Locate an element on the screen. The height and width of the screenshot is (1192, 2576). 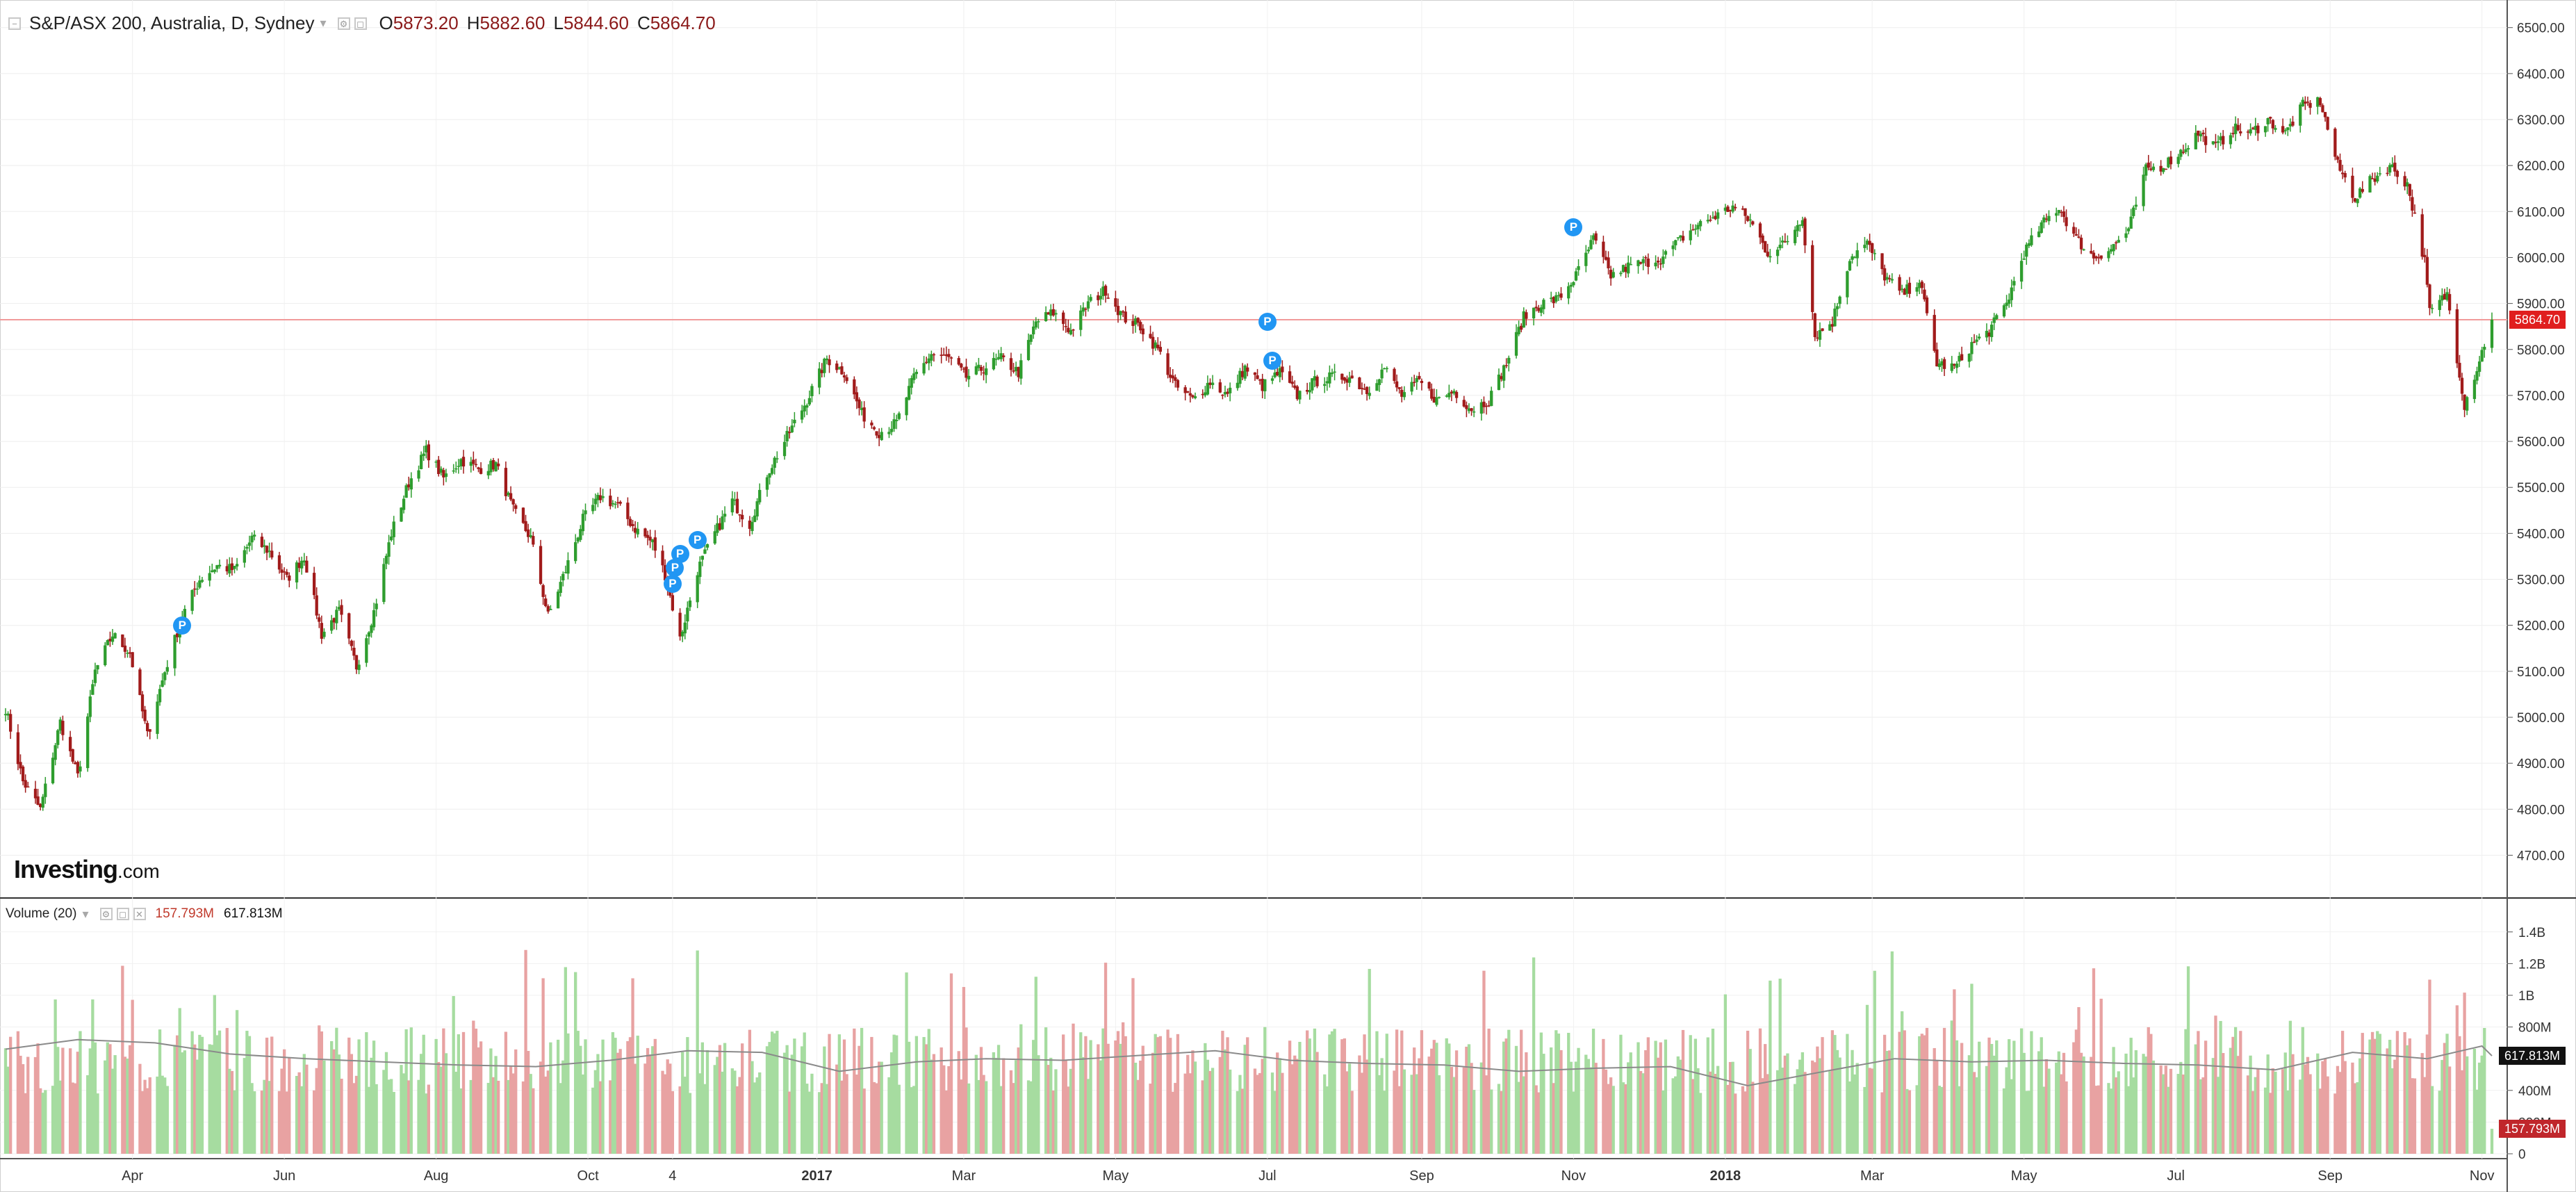
symbol-title: S&P/ASX 200, Australia, D, Sydney is located at coordinates (172, 23).